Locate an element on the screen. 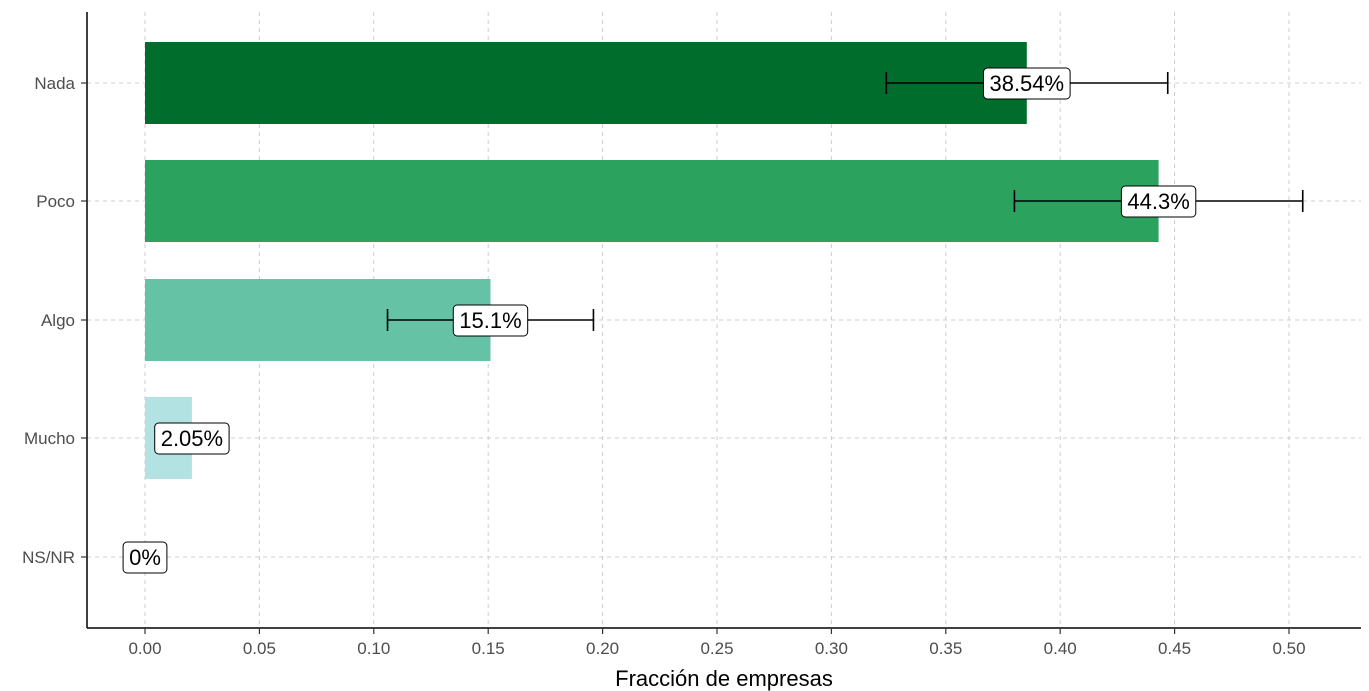 The height and width of the screenshot is (691, 1369). data-label: 15.1% is located at coordinates (490, 320).